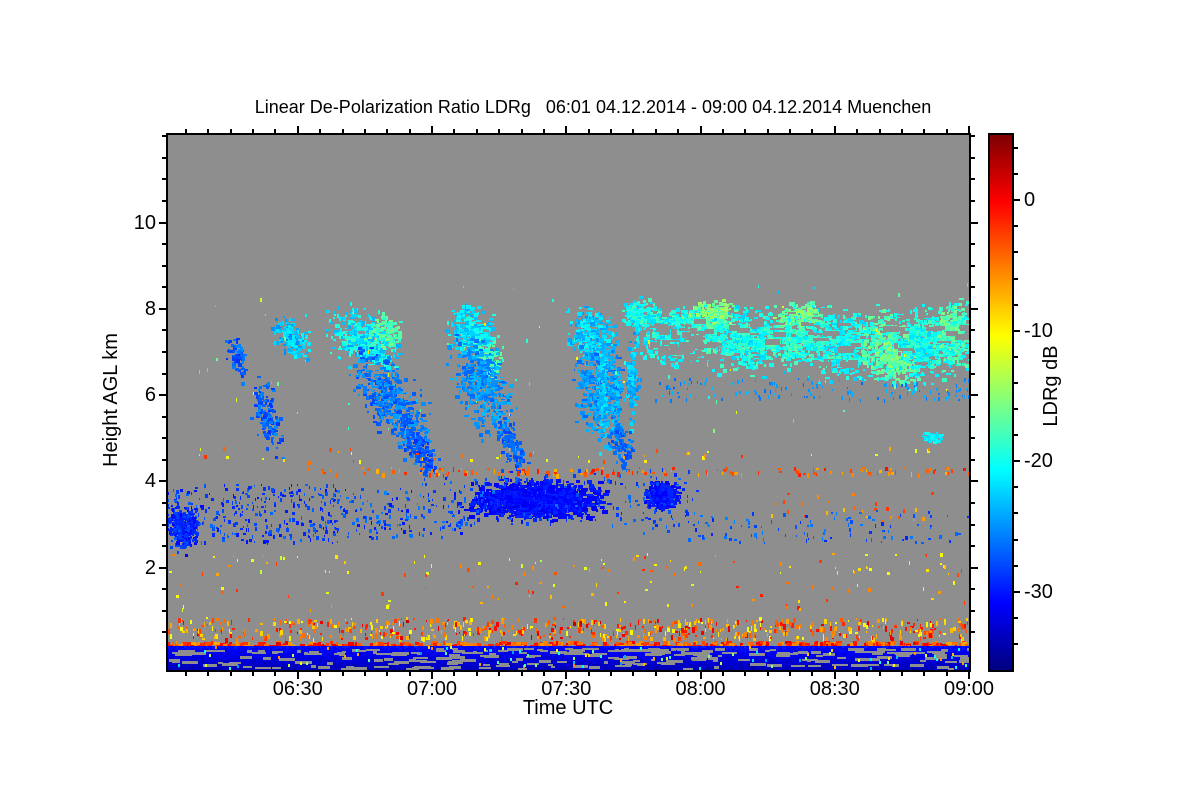 The height and width of the screenshot is (800, 1200). What do you see at coordinates (834, 689) in the screenshot?
I see `x-tick-label: 08:30` at bounding box center [834, 689].